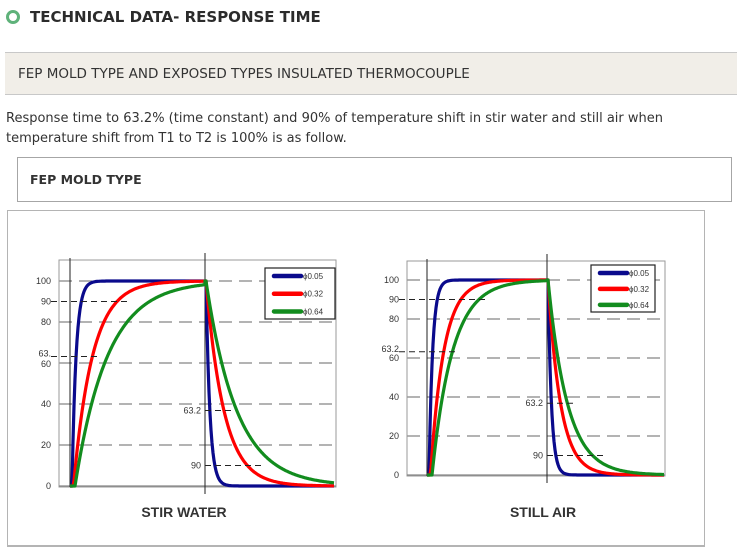 Image resolution: width=740 pixels, height=553 pixels. I want to click on chart-2-y-tick-label: 20, so click(394, 436).